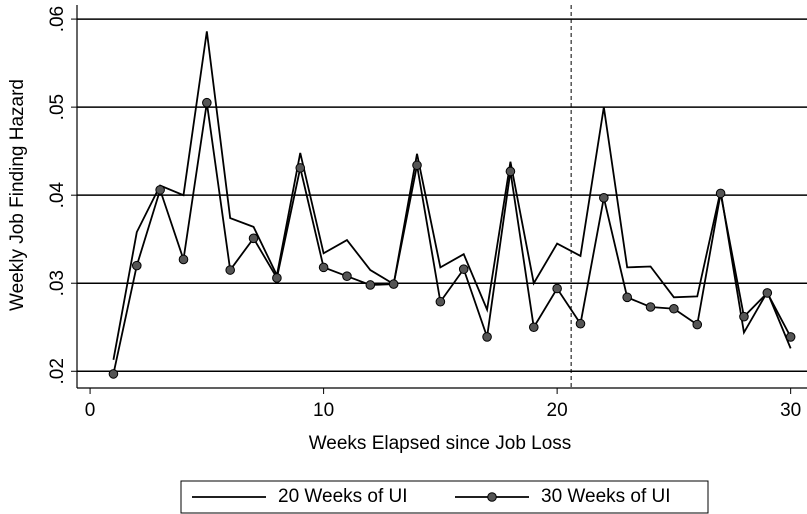 The image size is (807, 514). Describe the element at coordinates (557, 410) in the screenshot. I see `x-tick-label: 20` at that location.